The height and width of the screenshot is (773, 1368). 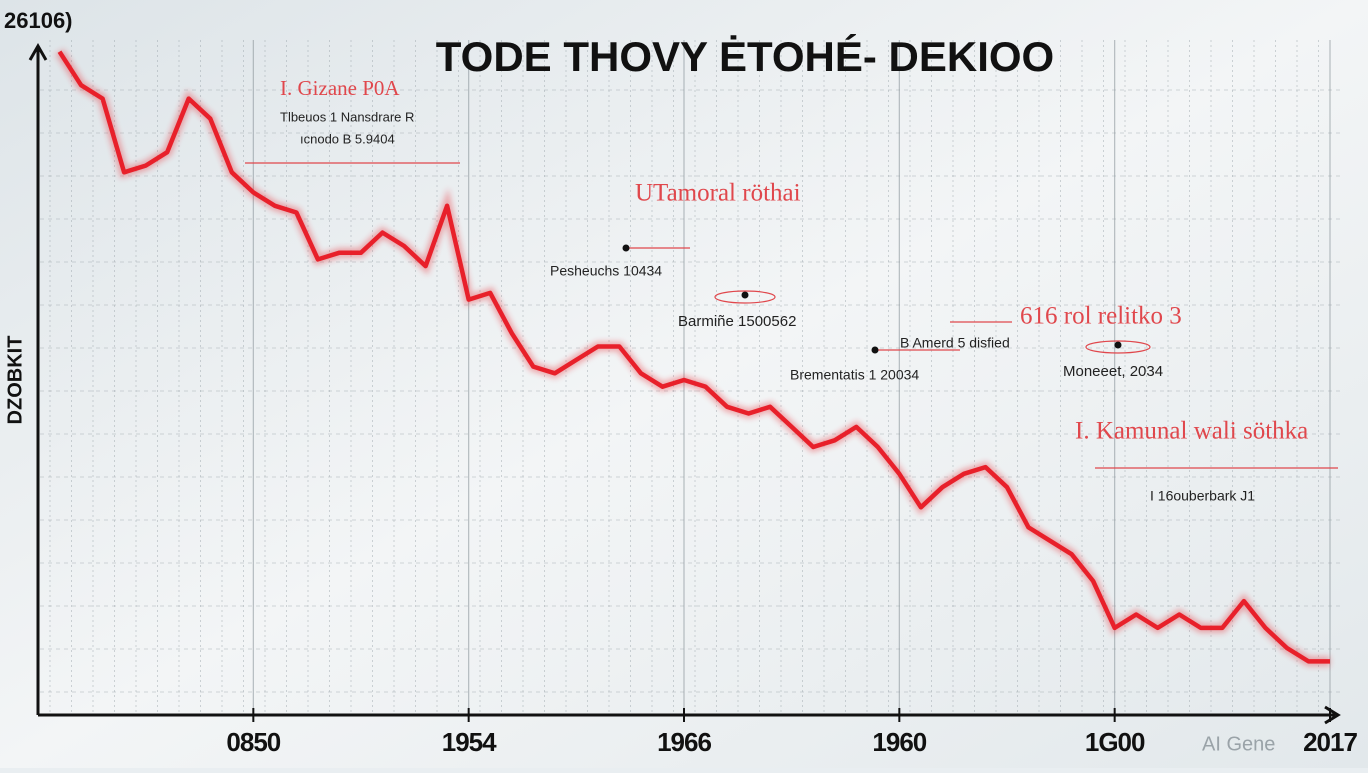 I want to click on x-tick-label: 2017, so click(x=1330, y=742).